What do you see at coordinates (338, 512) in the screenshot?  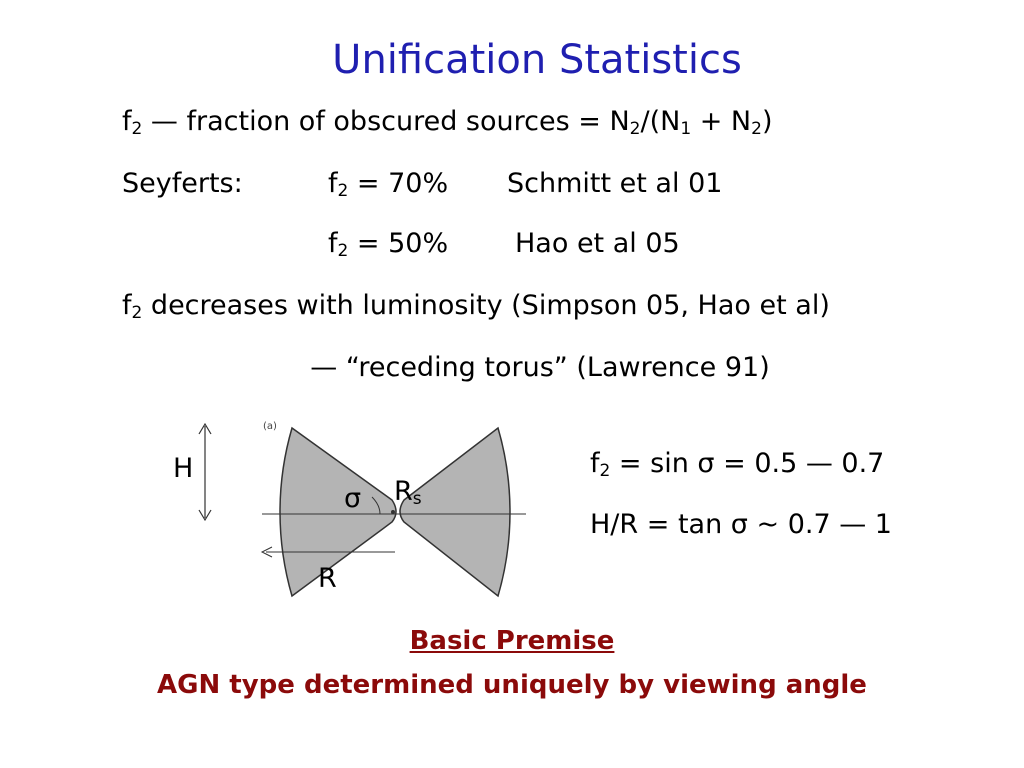 I see `left-wedge` at bounding box center [338, 512].